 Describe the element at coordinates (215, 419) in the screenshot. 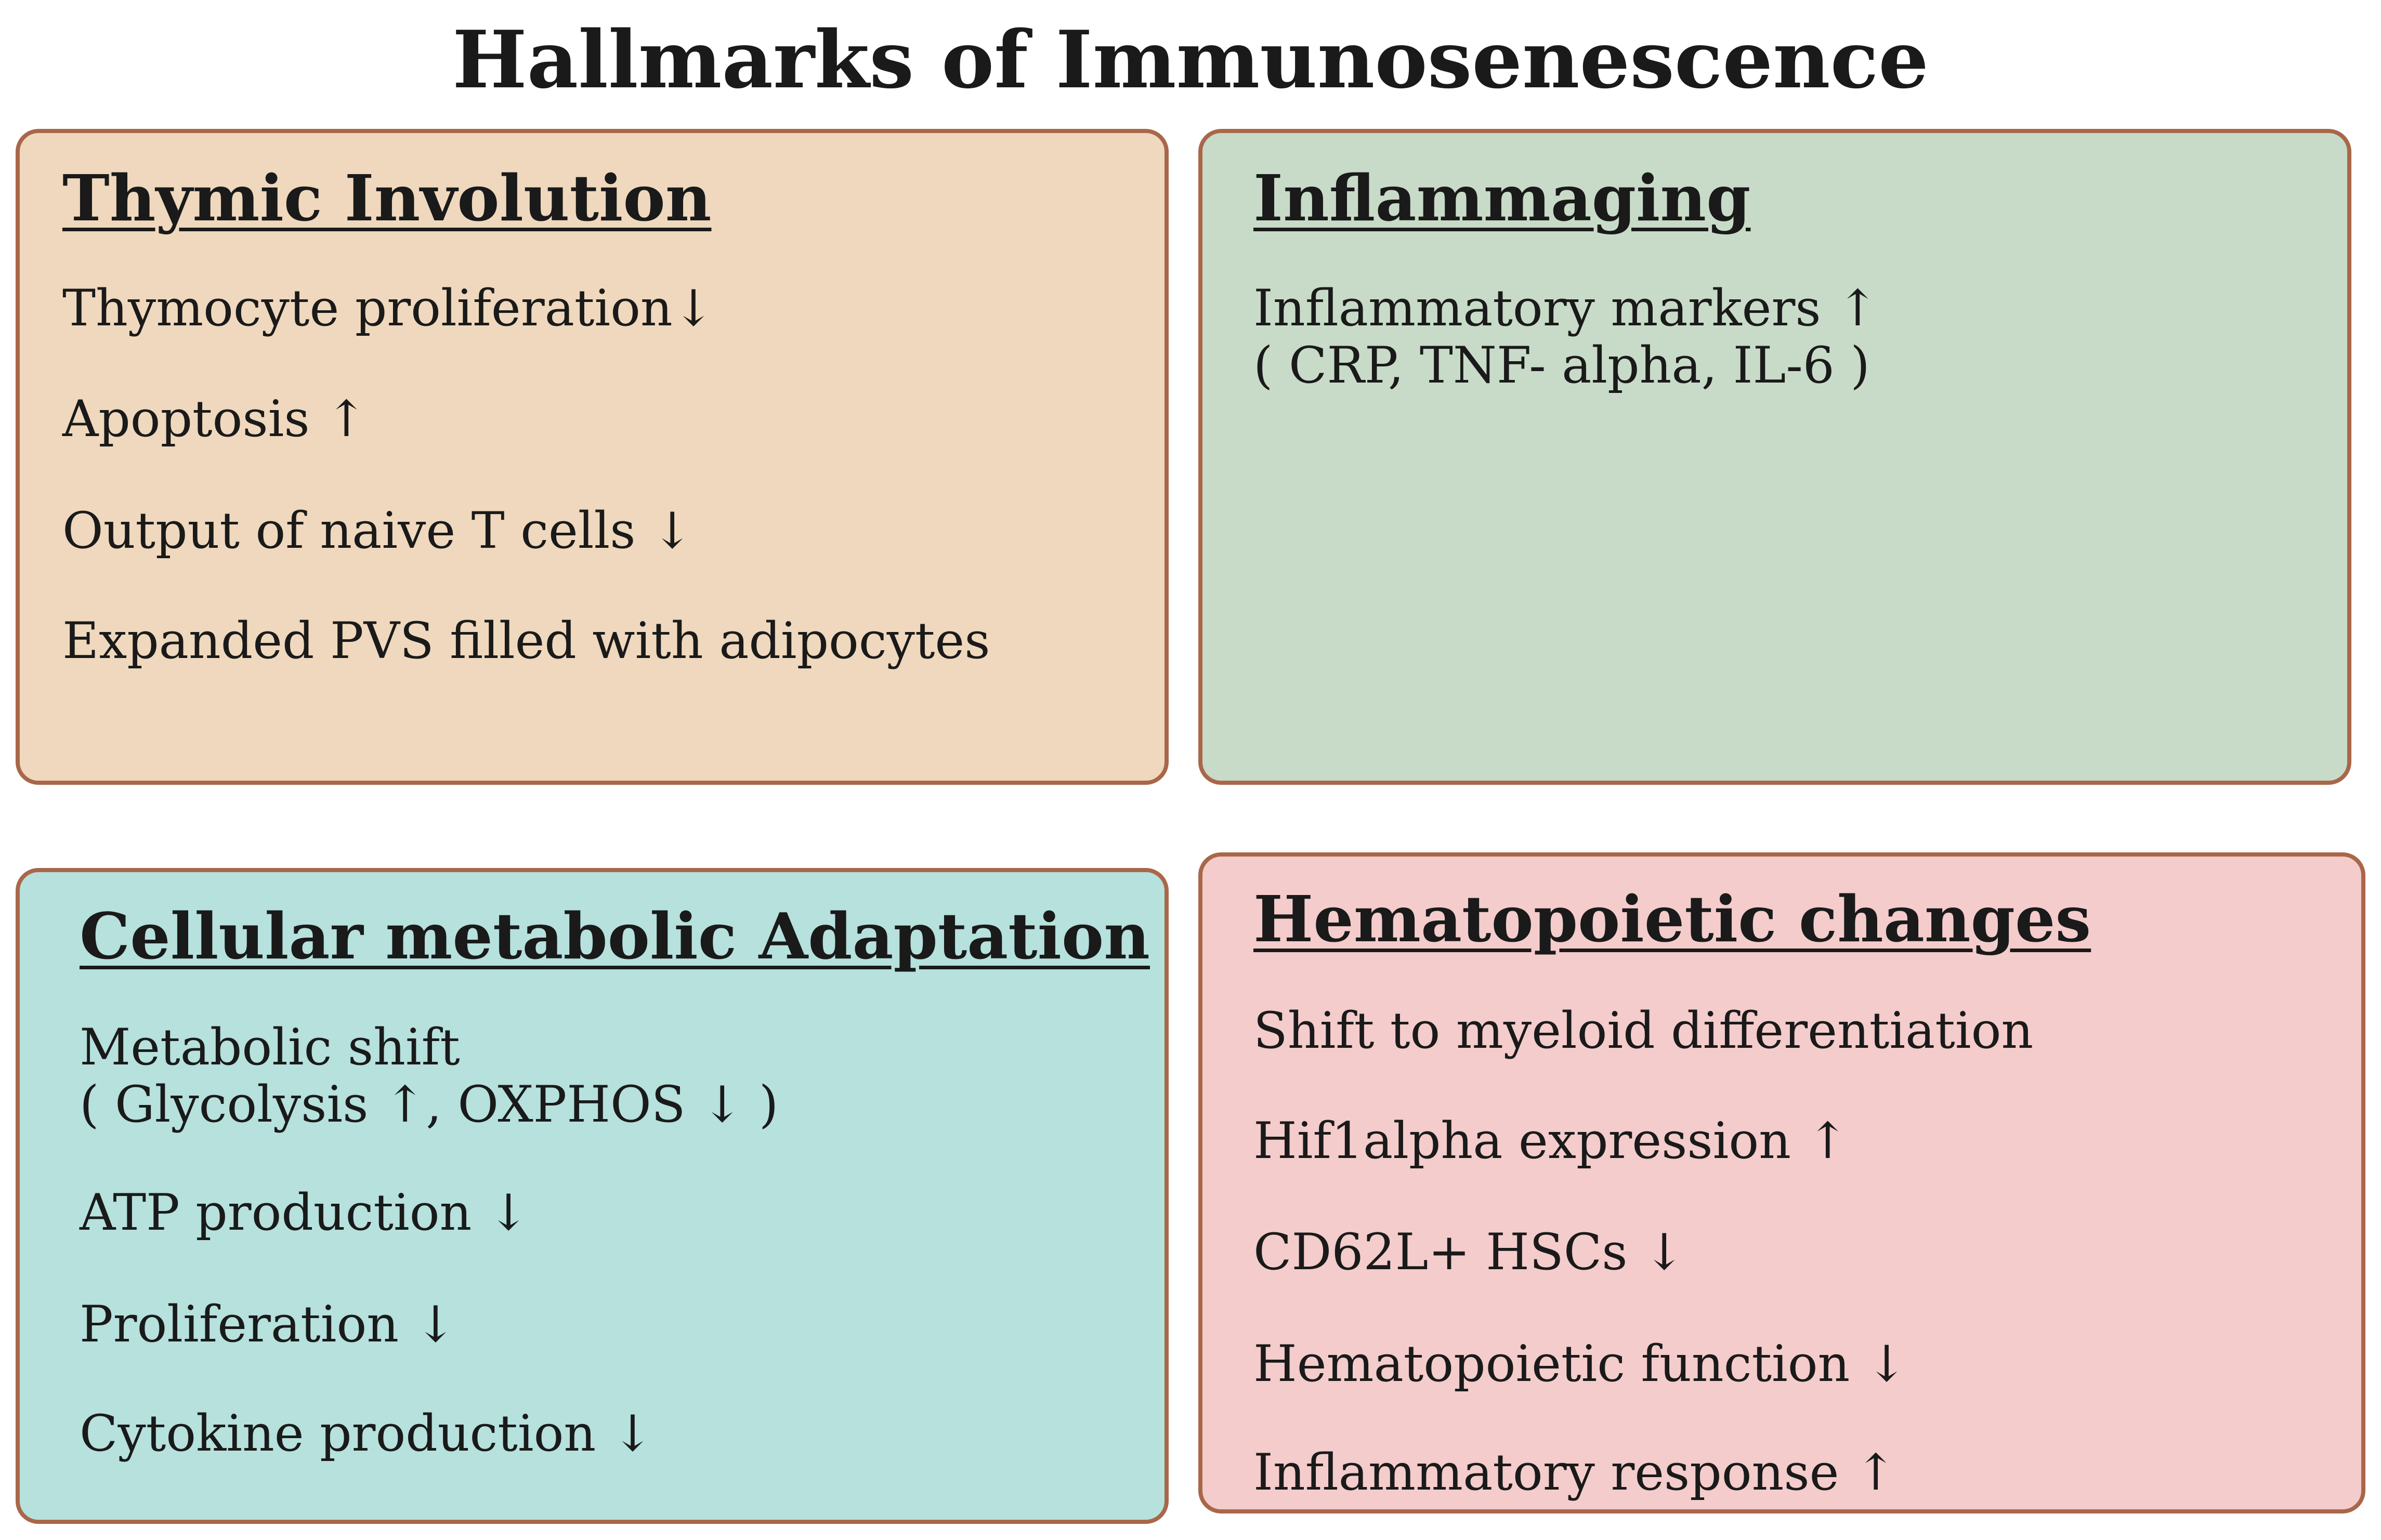

I see `list-item: Apoptosis ↑` at that location.